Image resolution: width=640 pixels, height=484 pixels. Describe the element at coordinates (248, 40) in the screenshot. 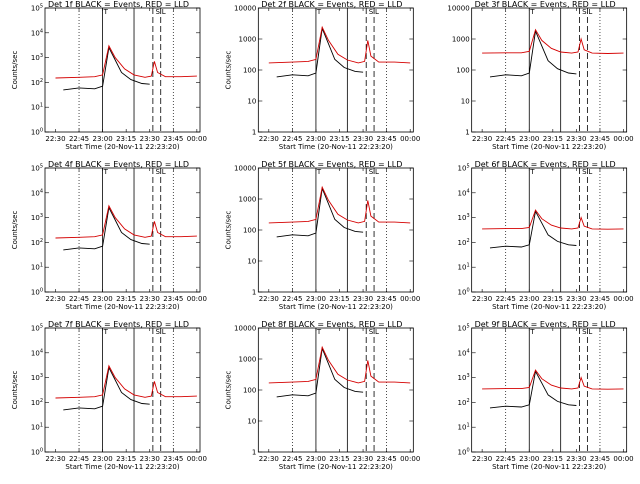

I see `y-tick-label: 1000` at that location.